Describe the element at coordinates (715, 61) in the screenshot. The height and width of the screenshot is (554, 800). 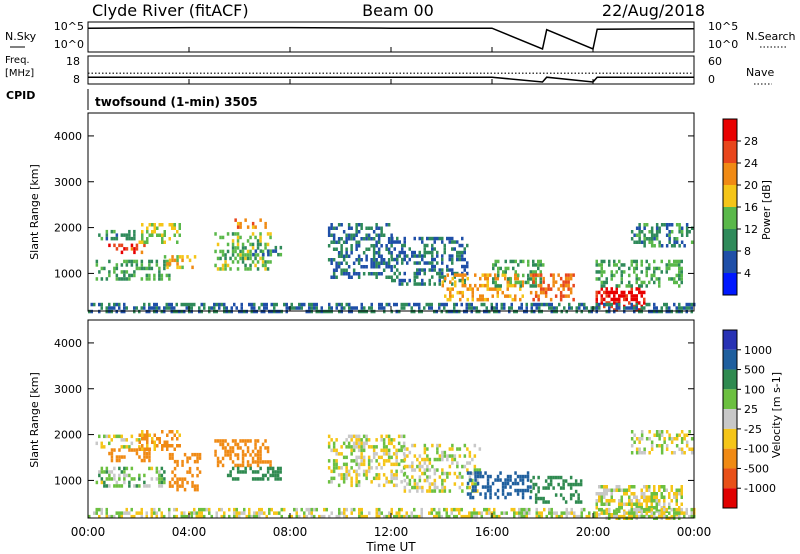
I see `nave-tick-top: 60` at that location.